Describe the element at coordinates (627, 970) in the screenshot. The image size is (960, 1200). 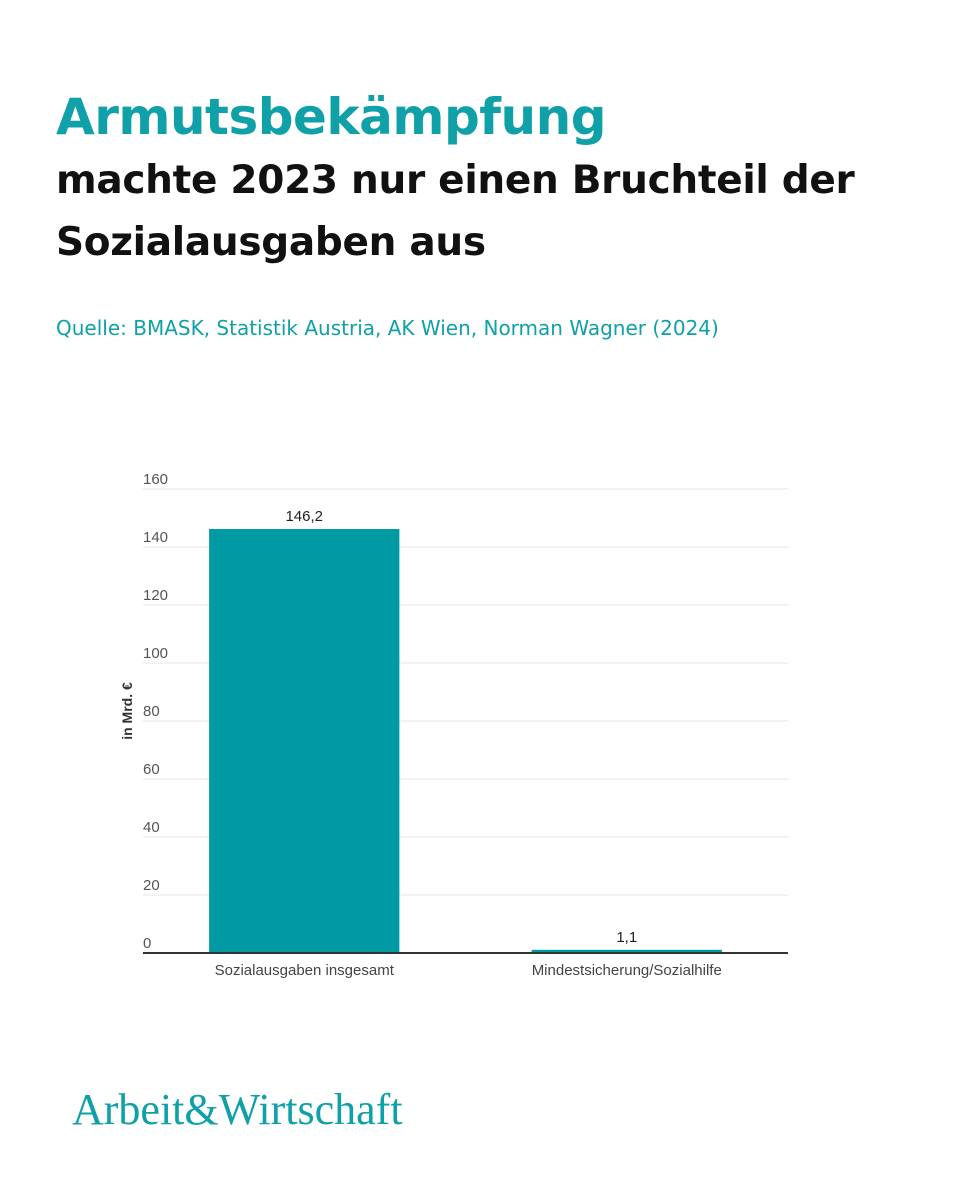
I see `x-category-label: Mindestsicherung/Sozialhilfe` at that location.